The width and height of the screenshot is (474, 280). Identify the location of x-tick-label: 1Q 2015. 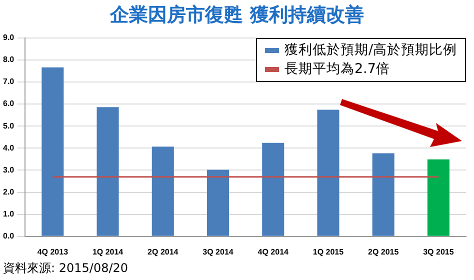
(328, 251).